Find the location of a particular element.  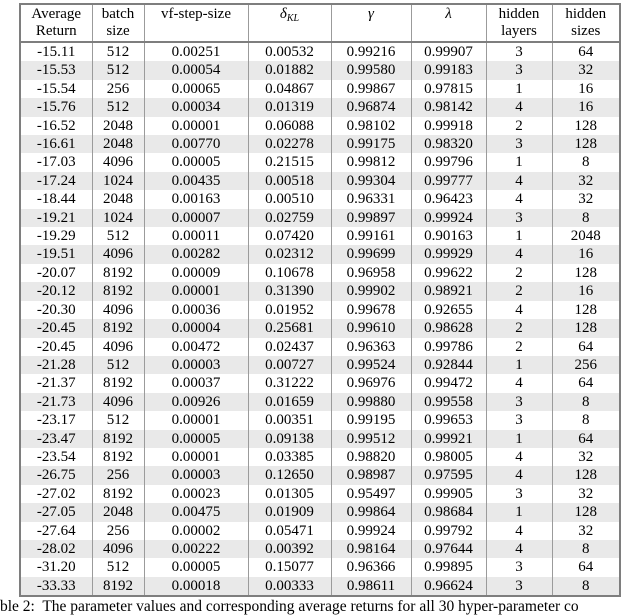

table-cell: 0.02759 is located at coordinates (289, 218).